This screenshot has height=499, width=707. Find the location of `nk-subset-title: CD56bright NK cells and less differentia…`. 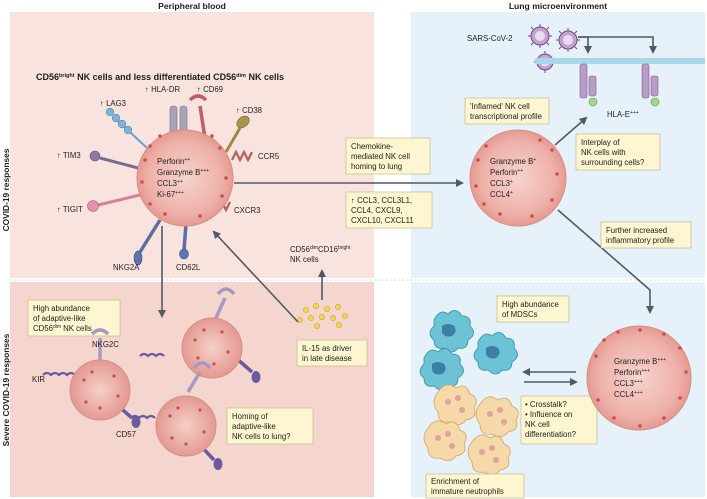

nk-subset-title: CD56bright NK cells and less differentia… is located at coordinates (160, 77).